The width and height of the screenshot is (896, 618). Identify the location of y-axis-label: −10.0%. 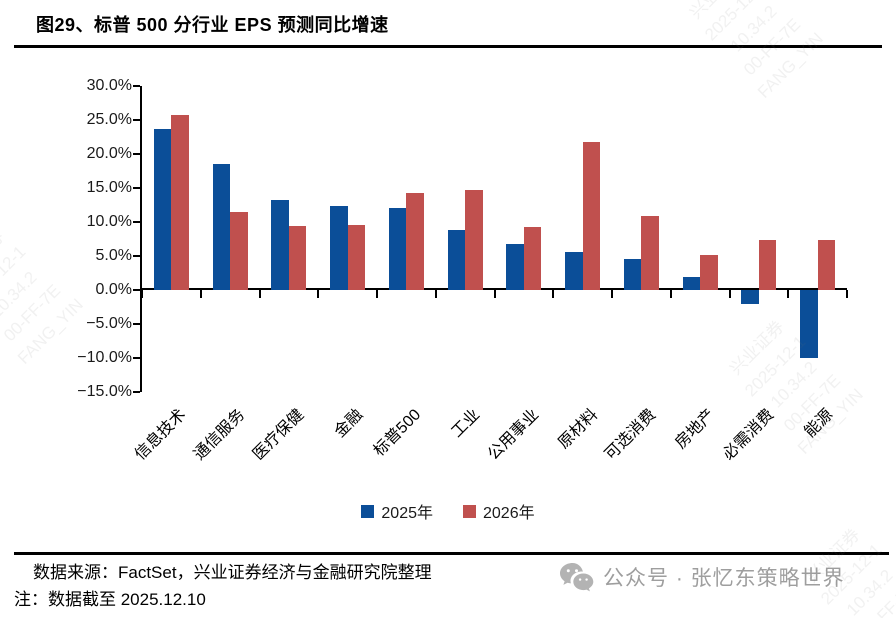
(104, 357).